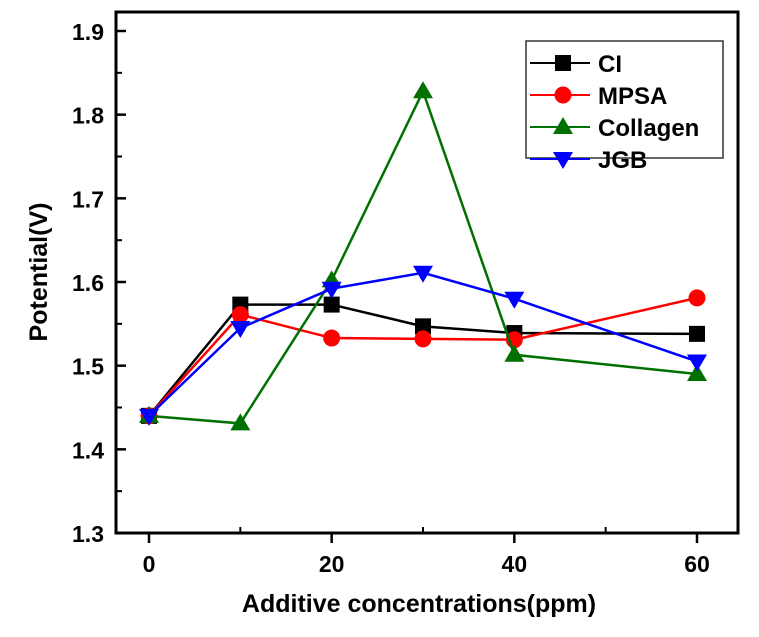  I want to click on y-tick-label: 1.6, so click(88, 283).